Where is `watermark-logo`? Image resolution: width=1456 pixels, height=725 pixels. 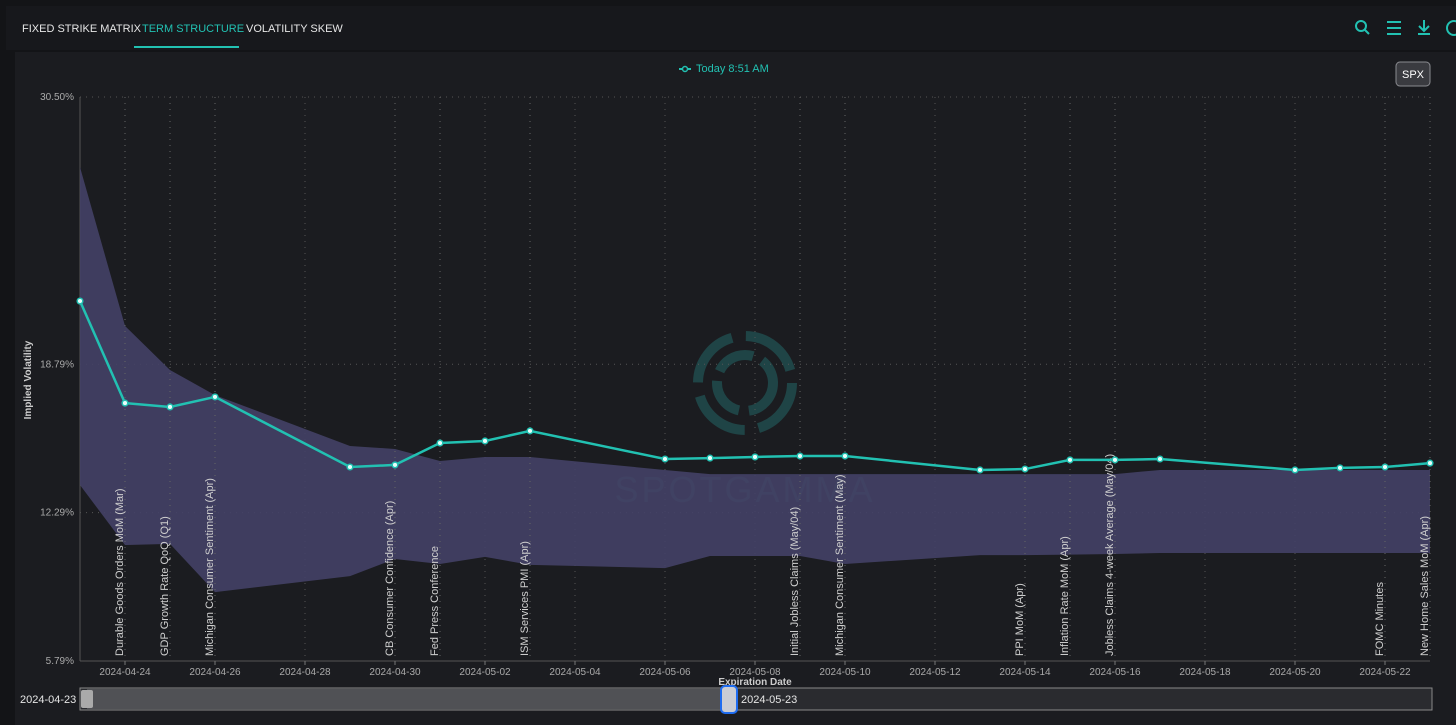
watermark-logo is located at coordinates (745, 383).